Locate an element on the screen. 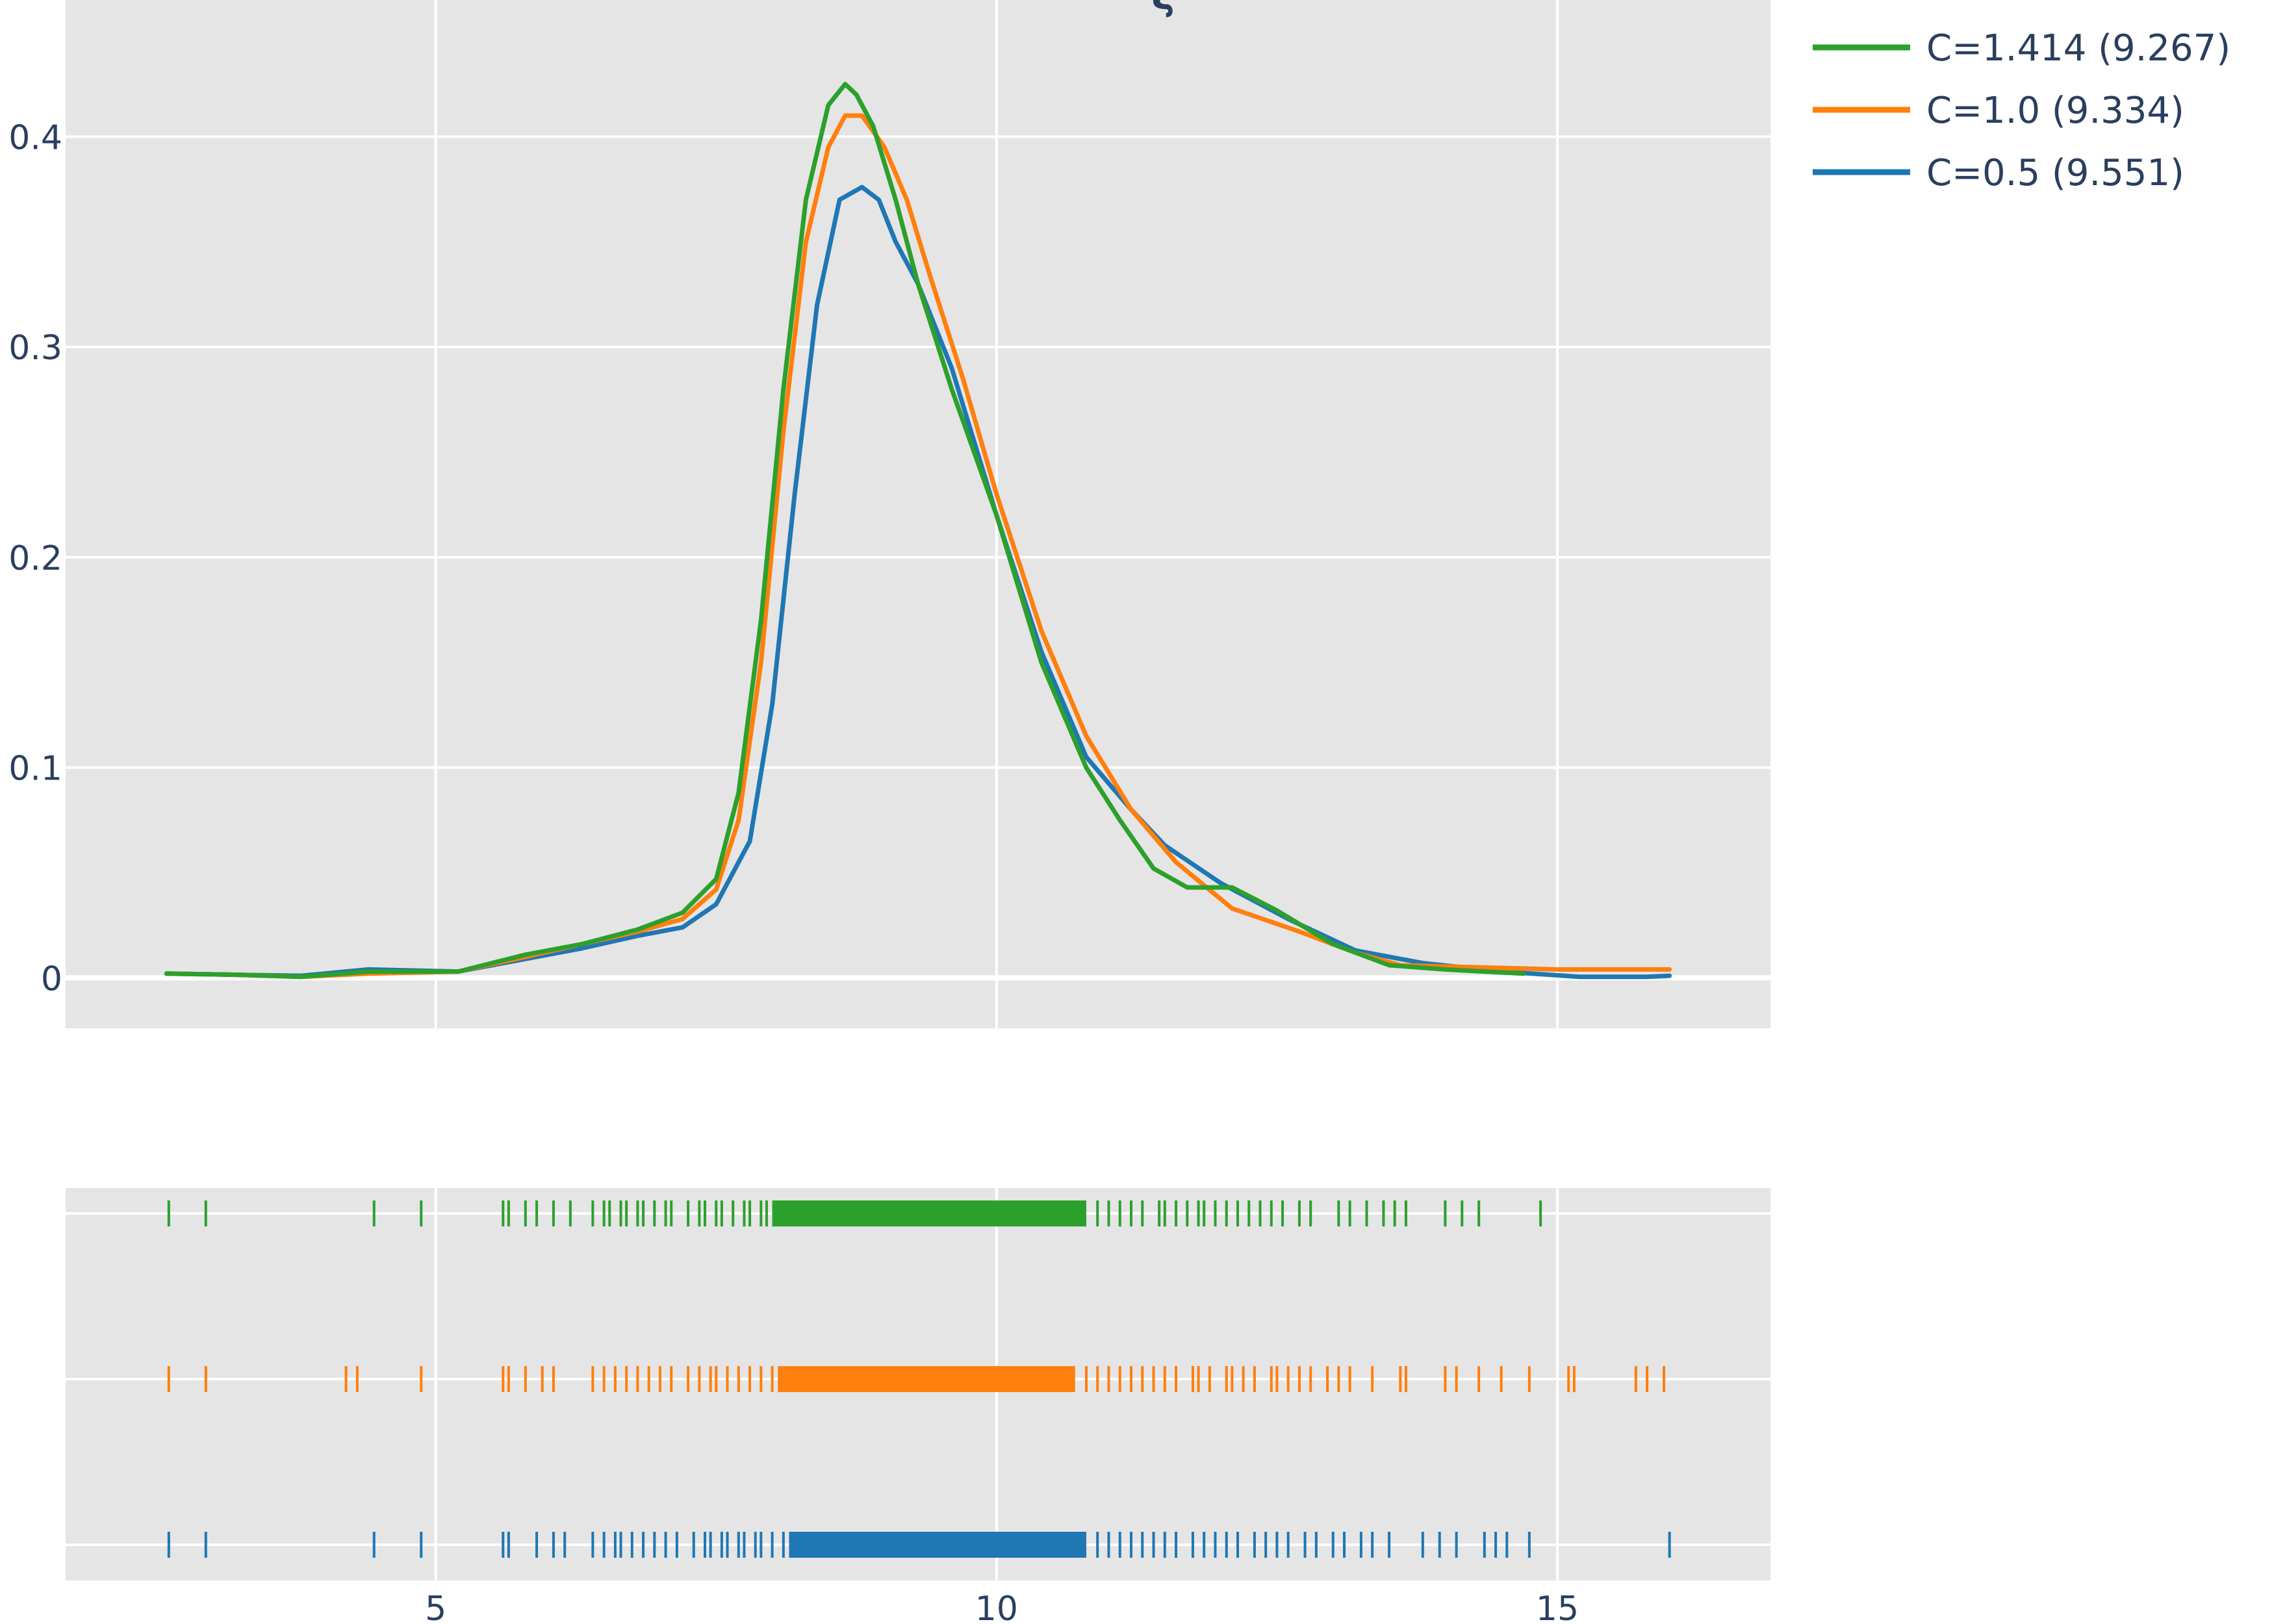 The height and width of the screenshot is (1624, 2274). y-axis-ticks: 0 0.1 0.2 0.3 0.4 is located at coordinates (35, 558).